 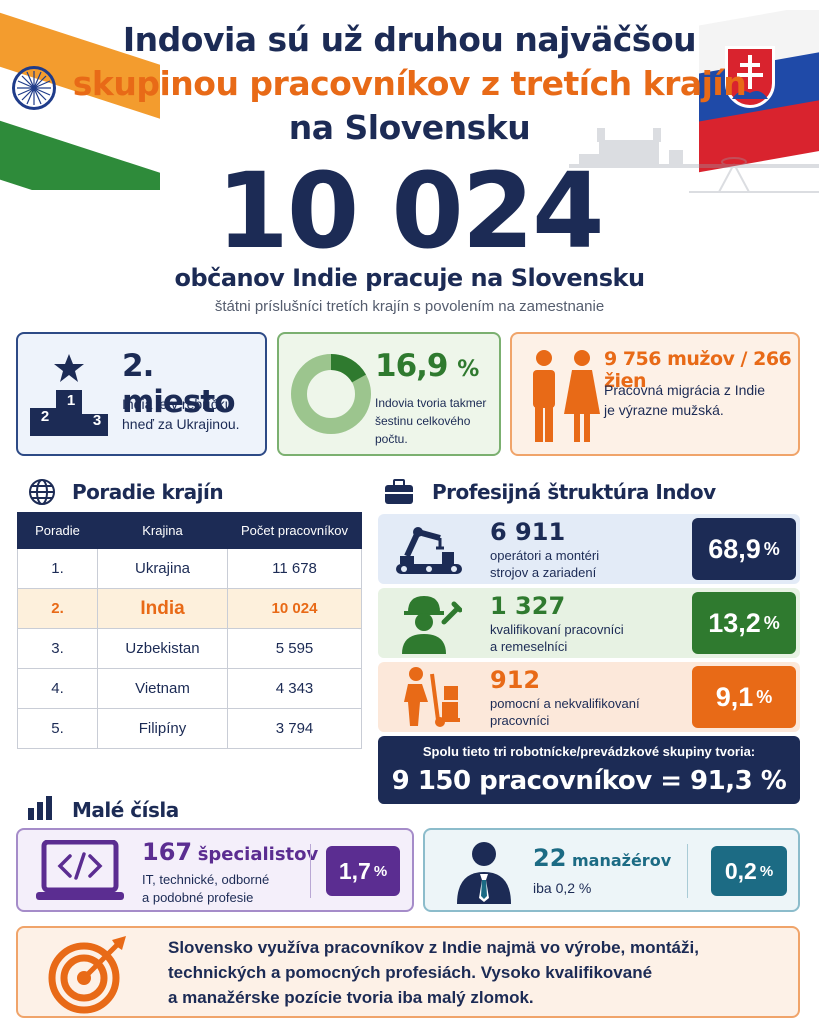 What do you see at coordinates (468, 369) in the screenshot?
I see `share-value-unit: %` at bounding box center [468, 369].